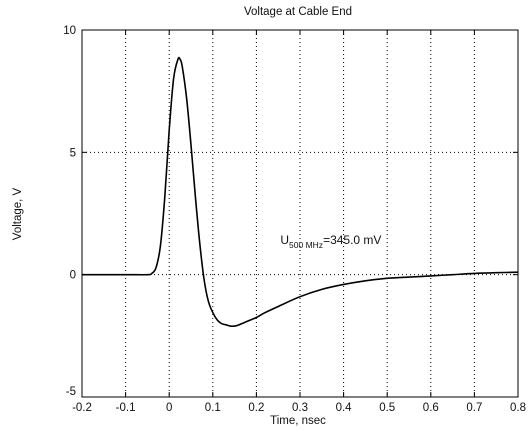 The width and height of the screenshot is (531, 431). What do you see at coordinates (213, 408) in the screenshot?
I see `x-tick-label: 0.1` at bounding box center [213, 408].